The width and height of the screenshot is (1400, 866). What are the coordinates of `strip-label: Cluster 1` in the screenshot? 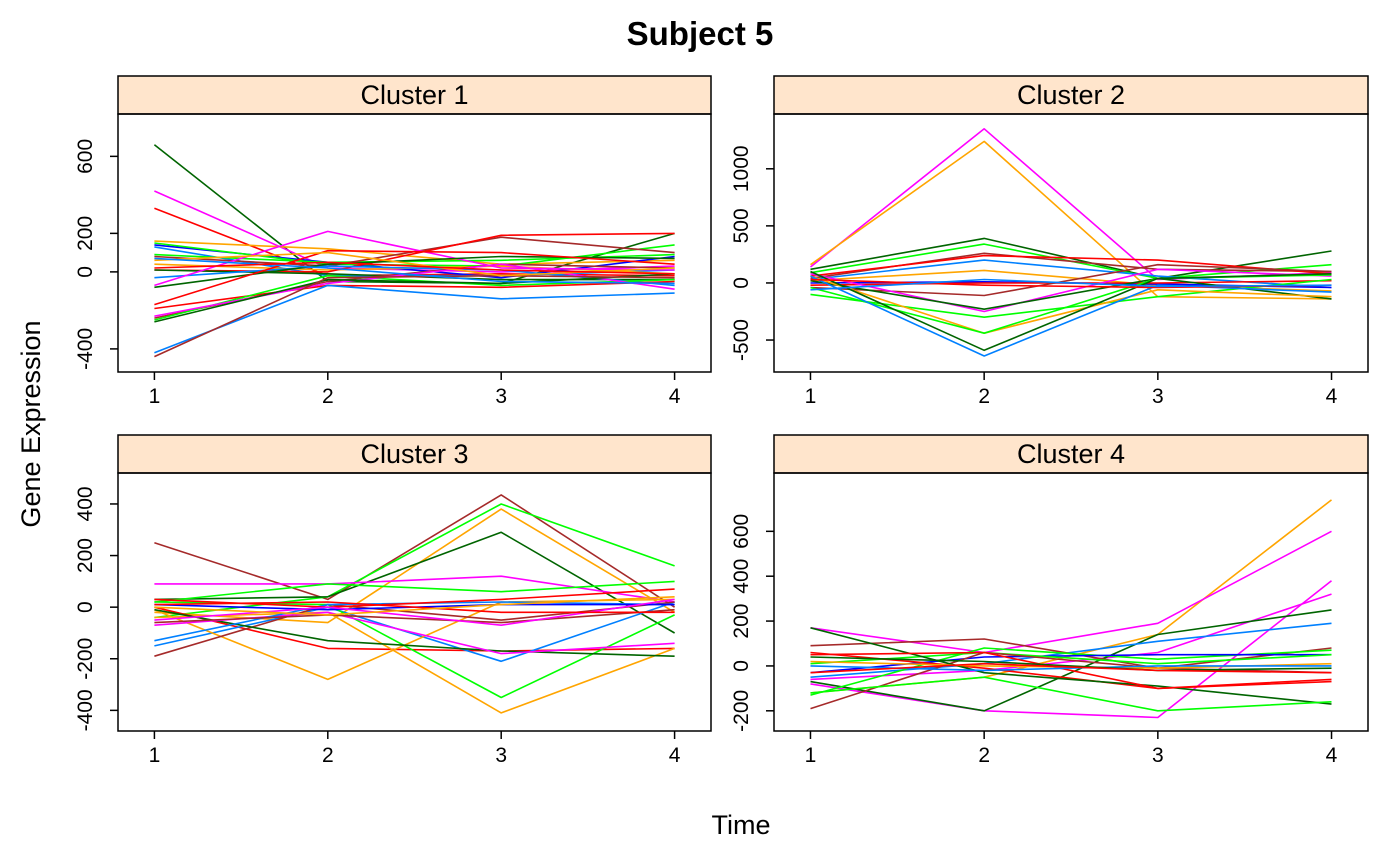 It's located at (414, 95).